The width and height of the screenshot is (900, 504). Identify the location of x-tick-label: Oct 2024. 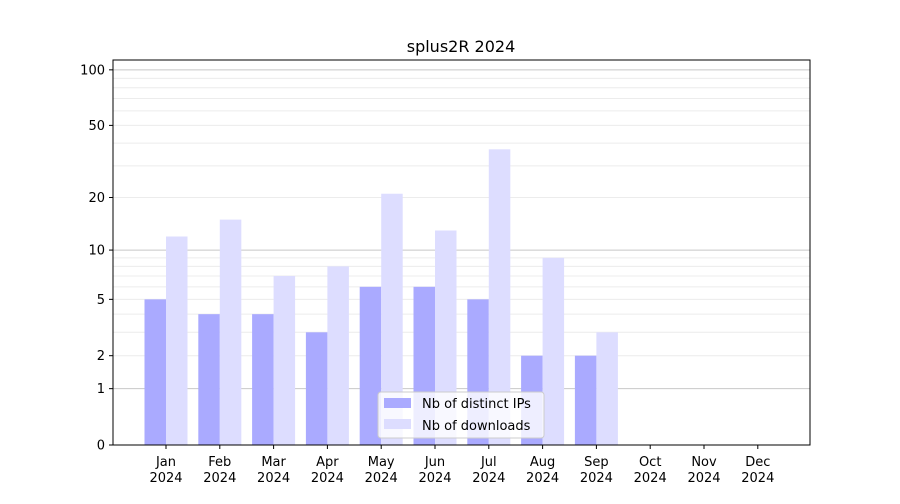
(650, 470).